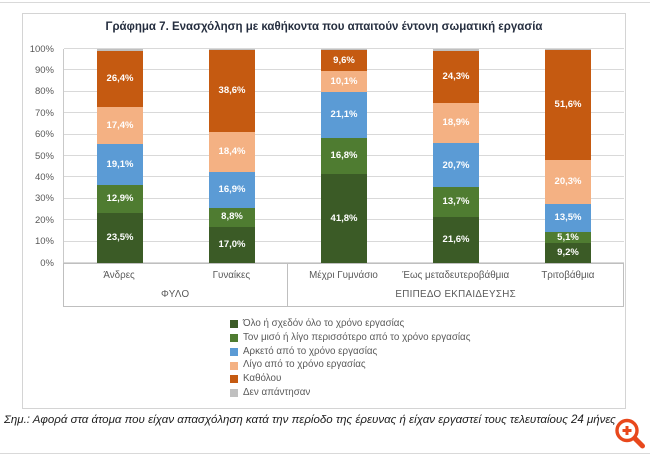 The height and width of the screenshot is (457, 650). I want to click on bar-segment: 41,8%, so click(344, 218).